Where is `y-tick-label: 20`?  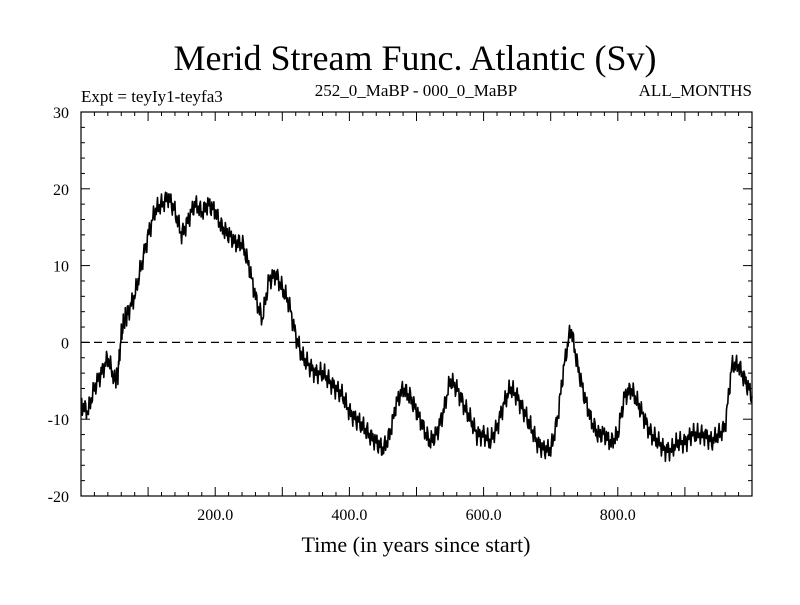
y-tick-label: 20 is located at coordinates (61, 190).